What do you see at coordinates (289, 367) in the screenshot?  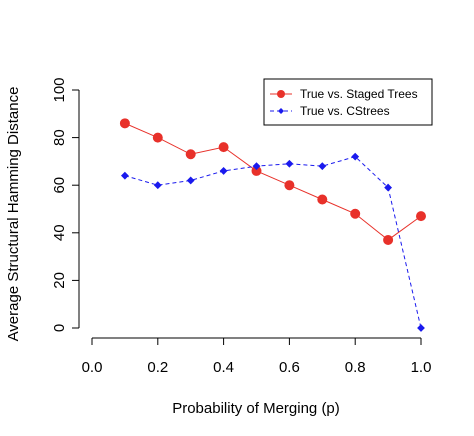 I see `x-tick-label: 0.6` at bounding box center [289, 367].